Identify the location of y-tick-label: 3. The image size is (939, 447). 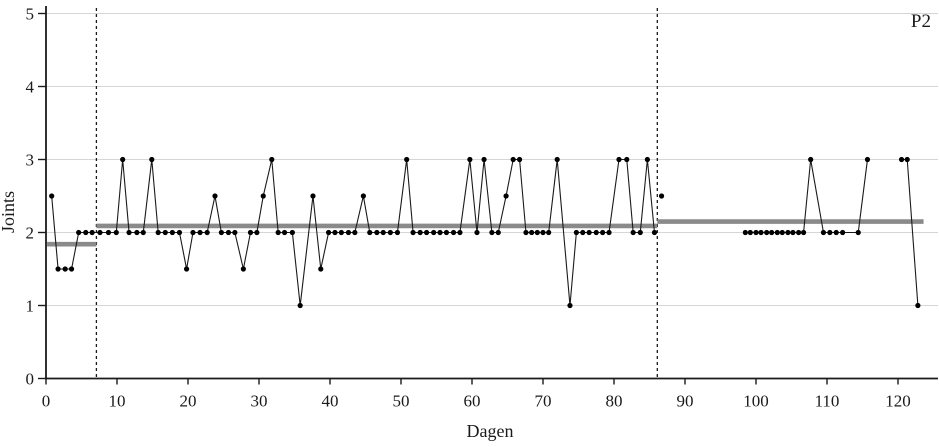
(30, 160).